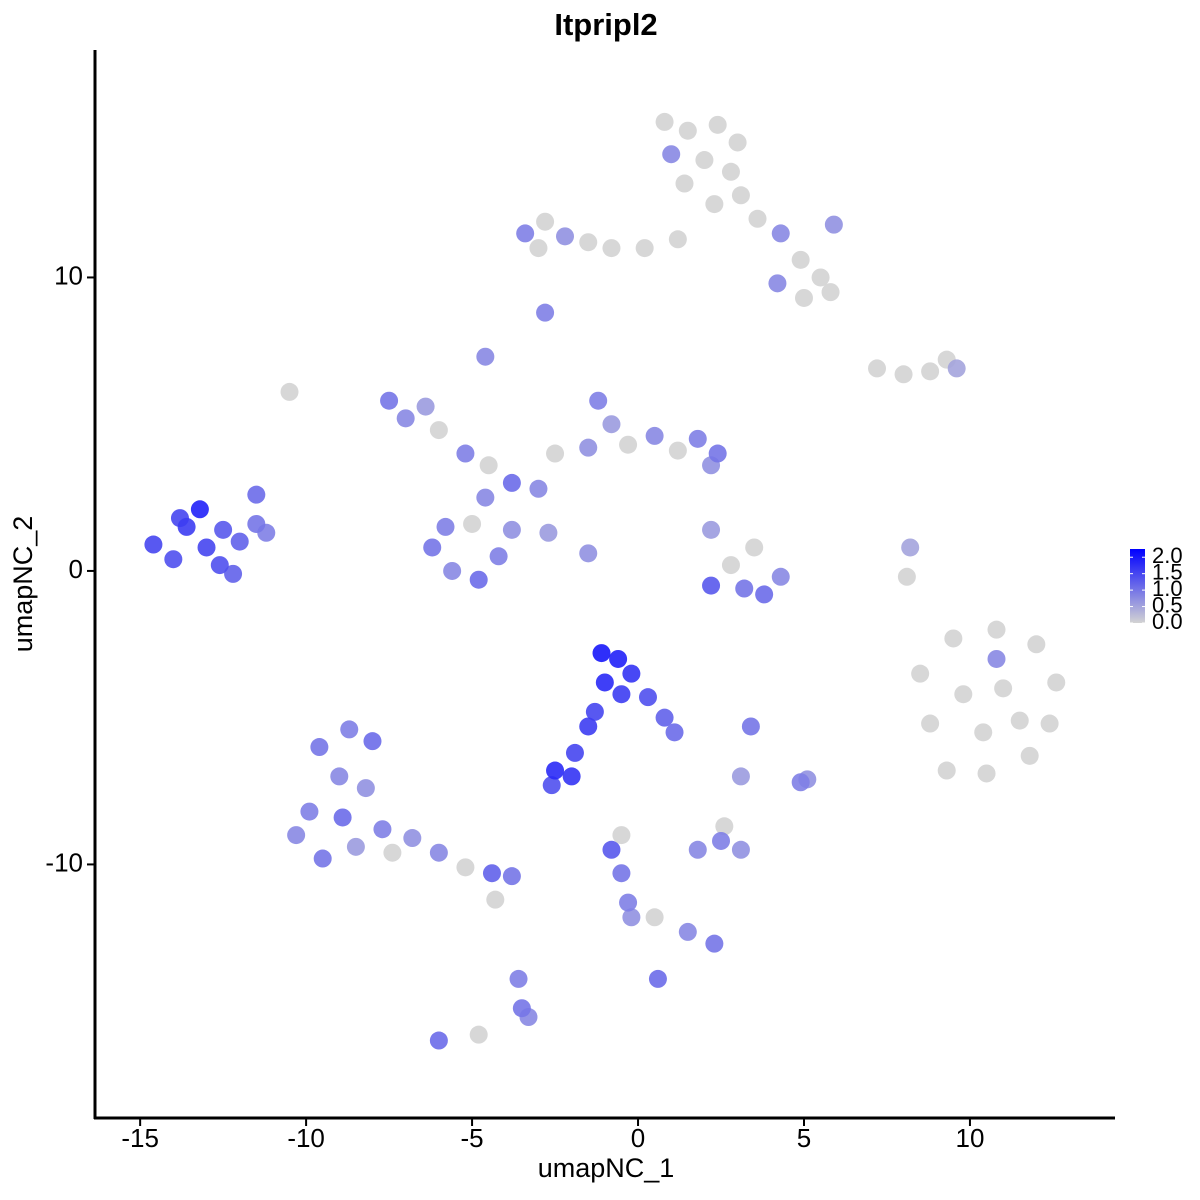 Image resolution: width=1200 pixels, height=1200 pixels. Describe the element at coordinates (23, 584) in the screenshot. I see `y-axis-title: umapNC_2` at that location.